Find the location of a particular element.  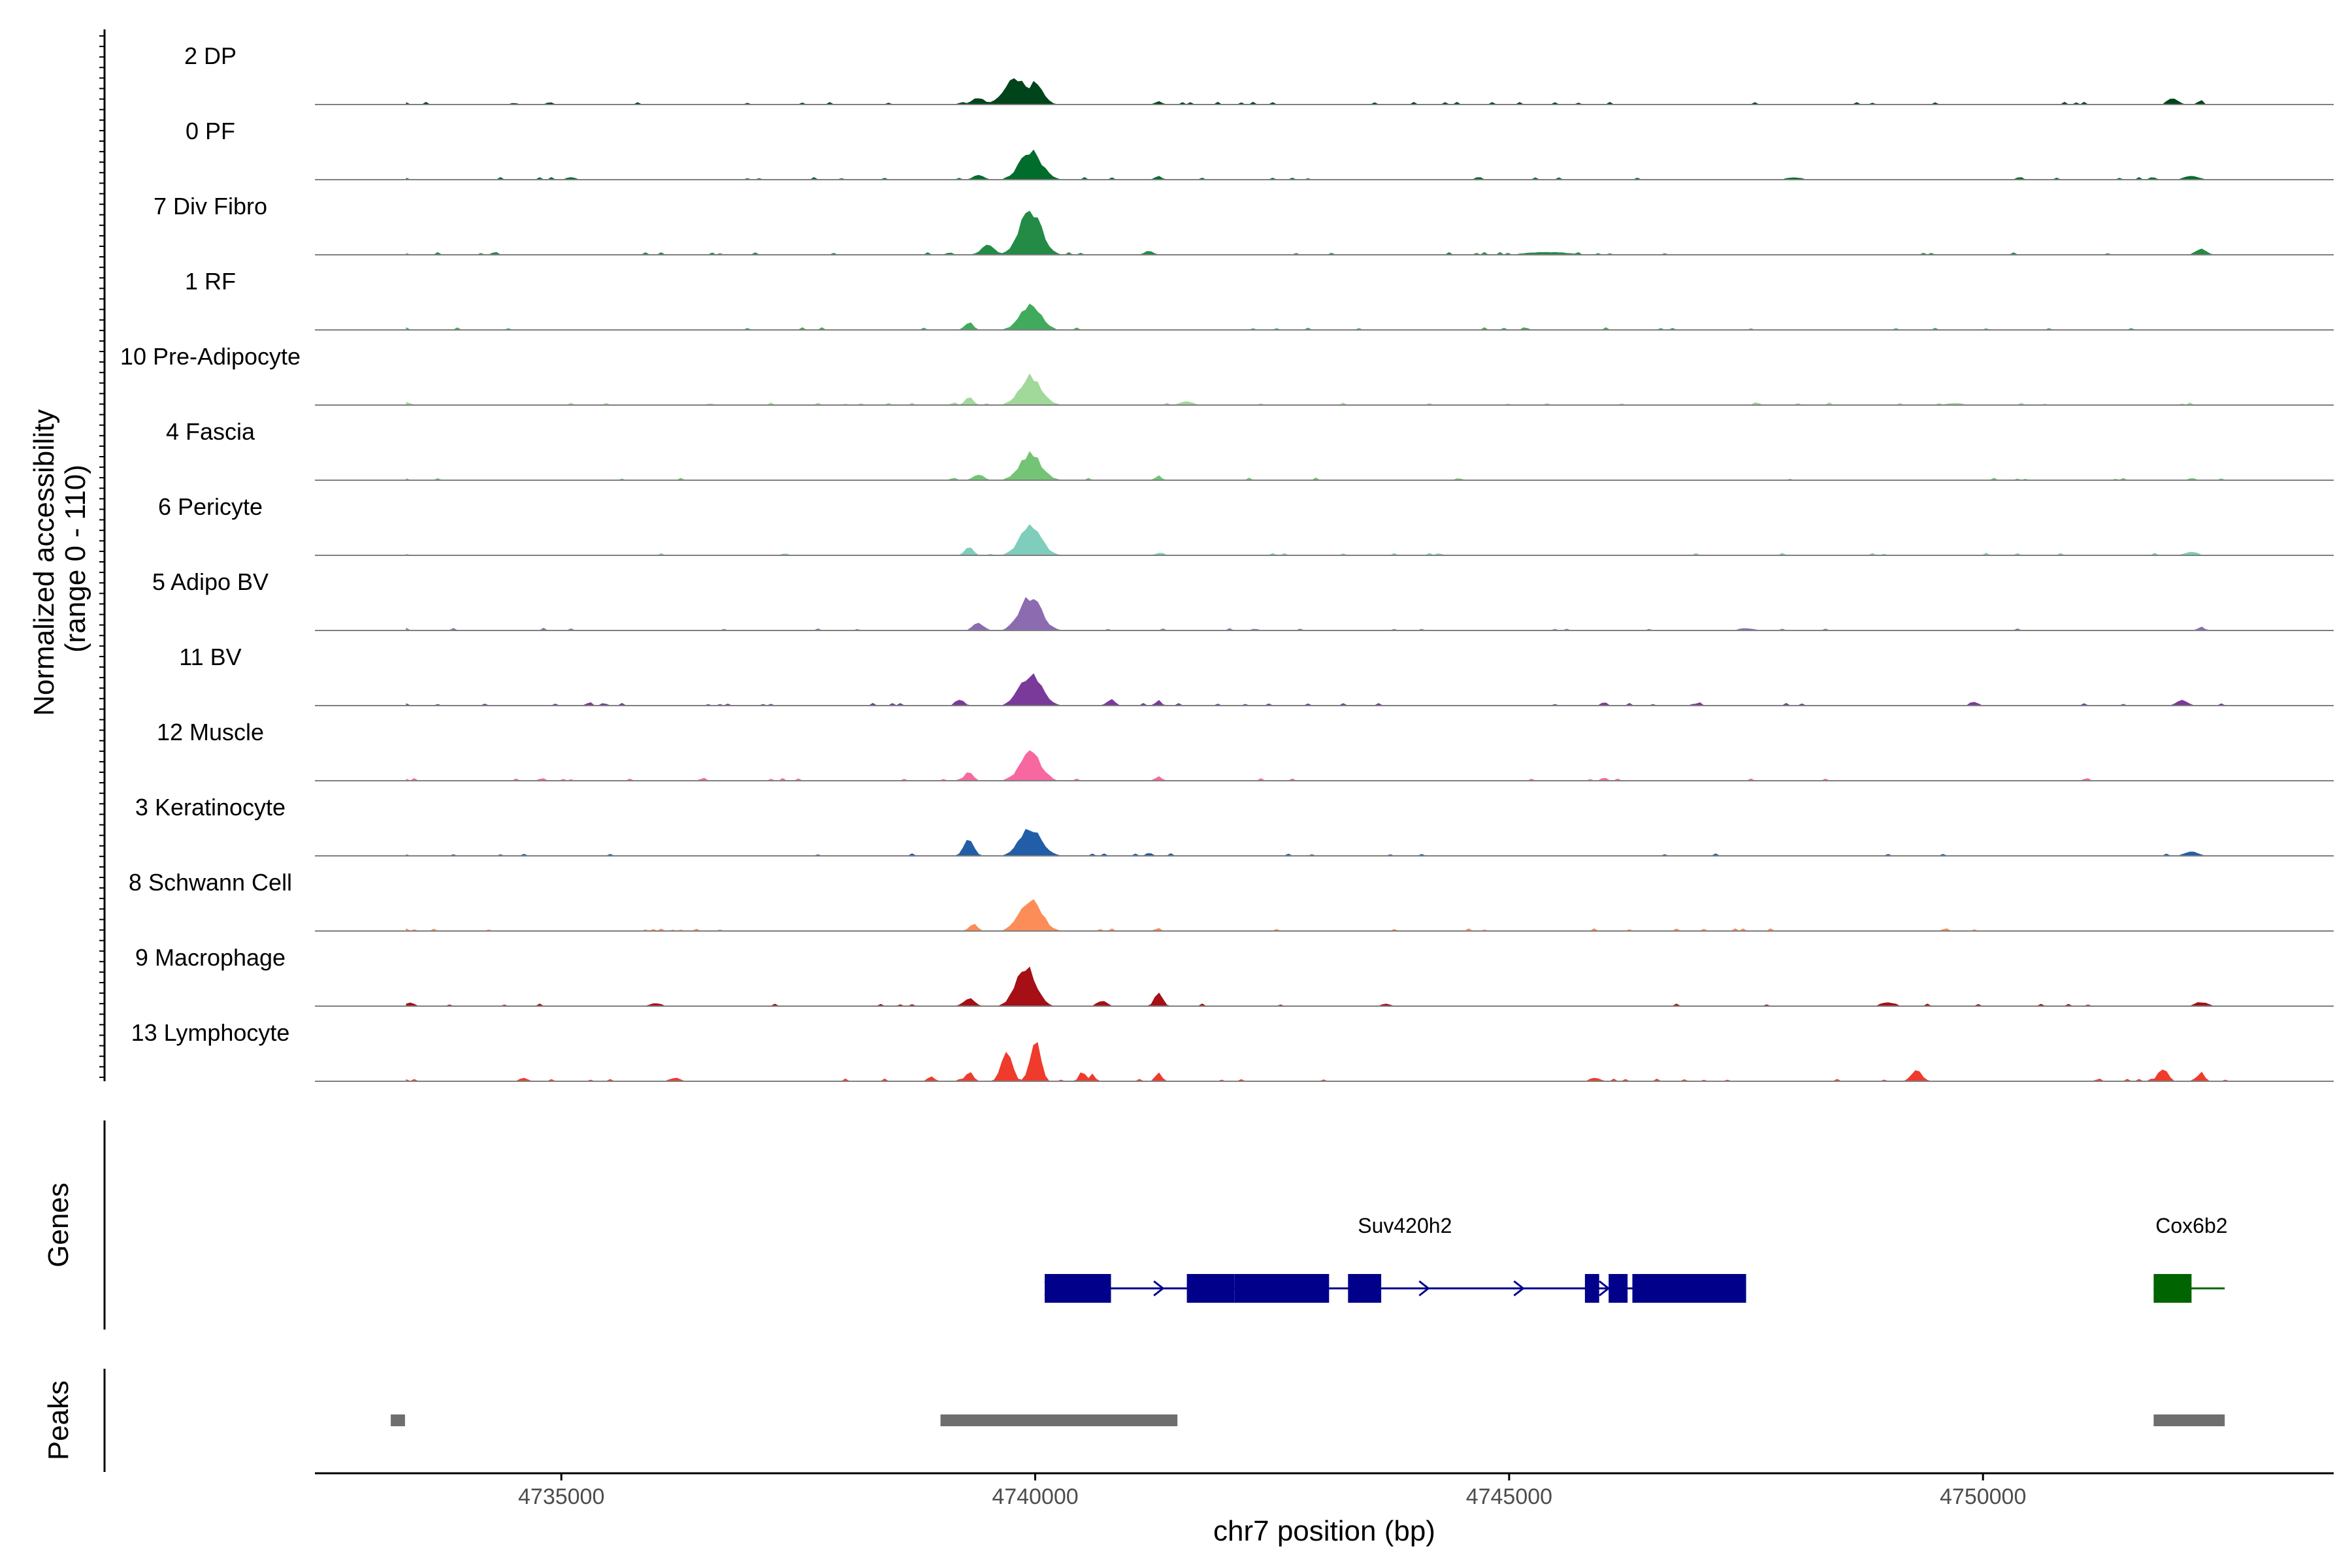

track-2: 0 PF is located at coordinates (1260, 149).